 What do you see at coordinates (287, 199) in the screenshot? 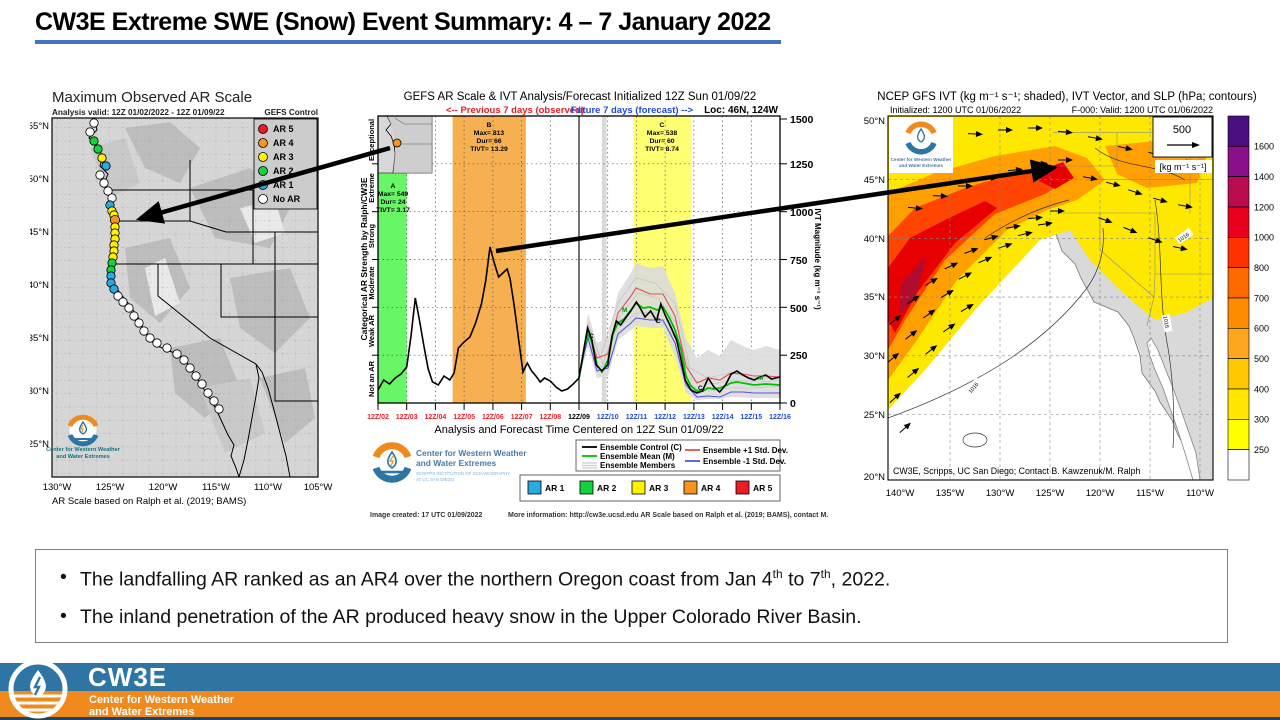
I see `legend-noar: No AR` at bounding box center [287, 199].